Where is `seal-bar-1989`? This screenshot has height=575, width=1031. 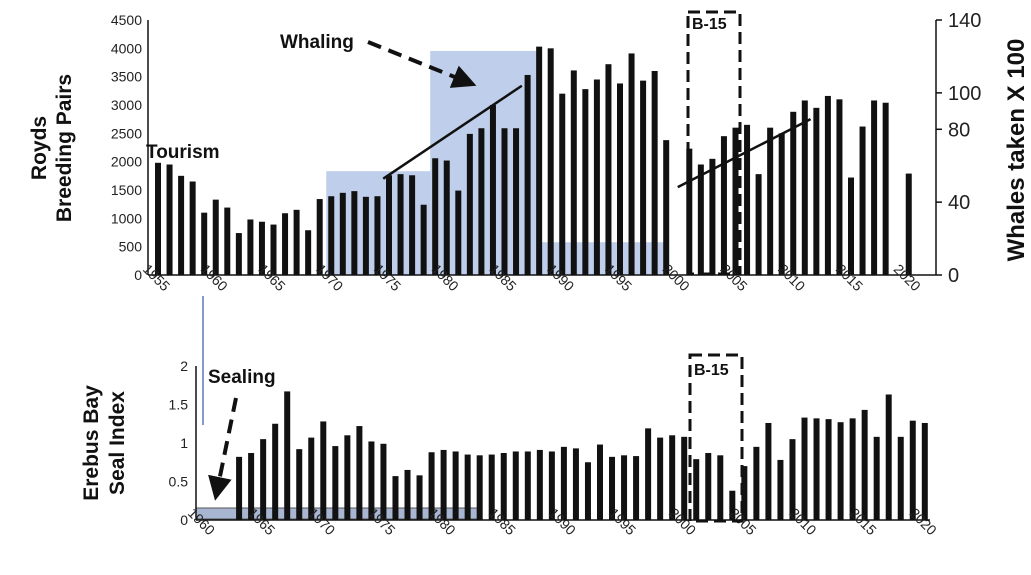 seal-bar-1989 is located at coordinates (551, 485).